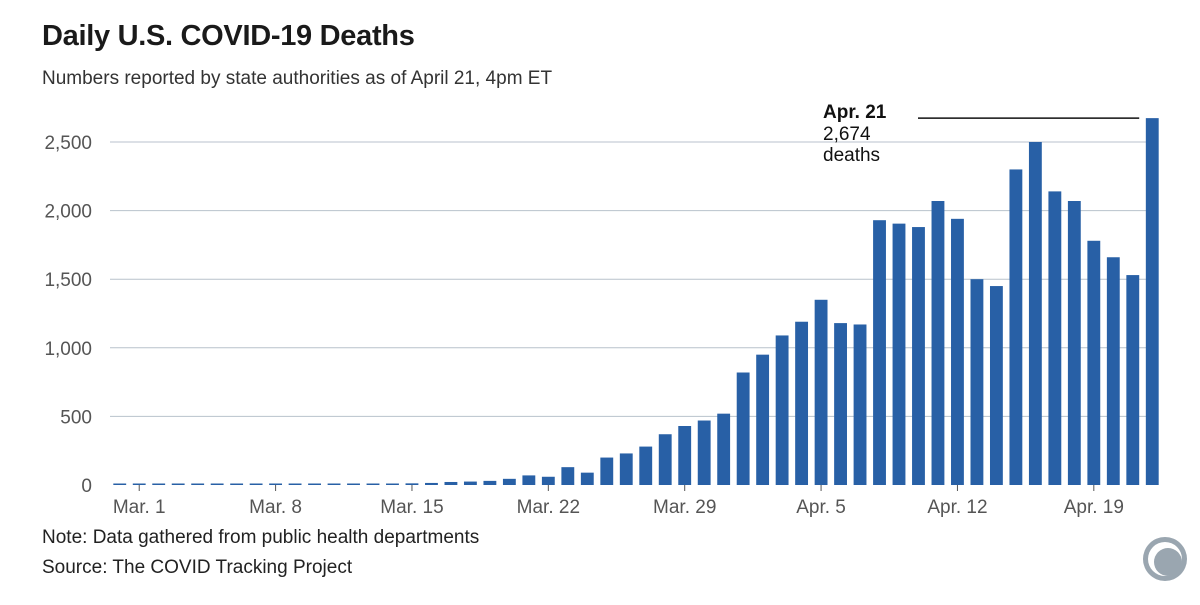 This screenshot has height=605, width=1200. I want to click on y-tick-label: 2,500, so click(68, 143).